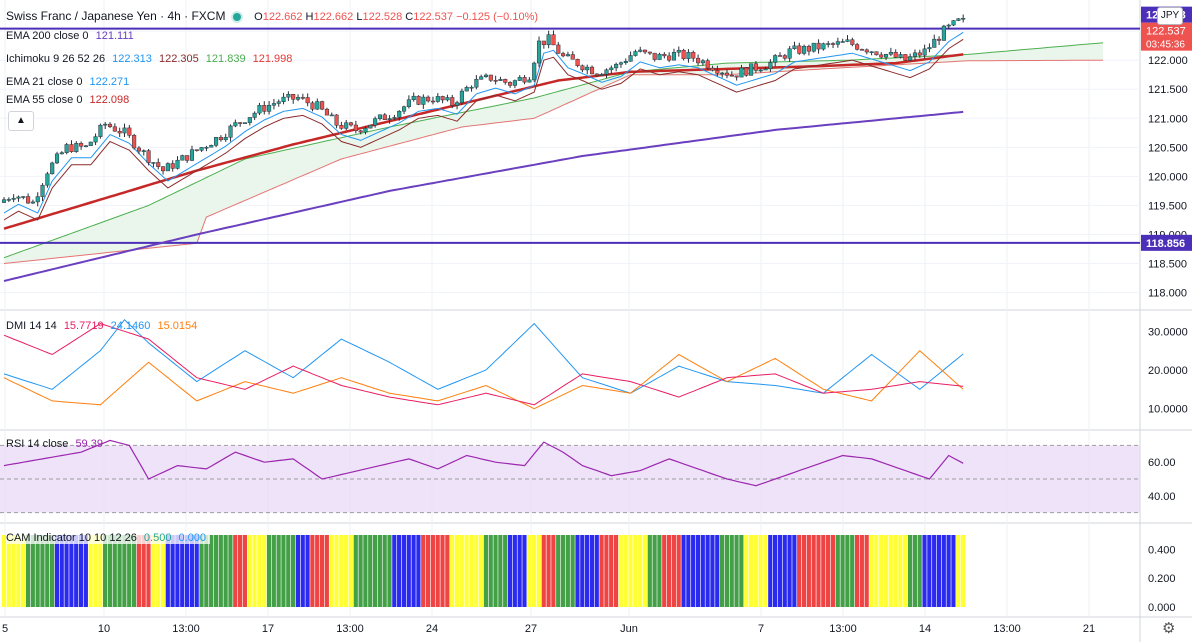  I want to click on x-tick-label: 10, so click(104, 629).